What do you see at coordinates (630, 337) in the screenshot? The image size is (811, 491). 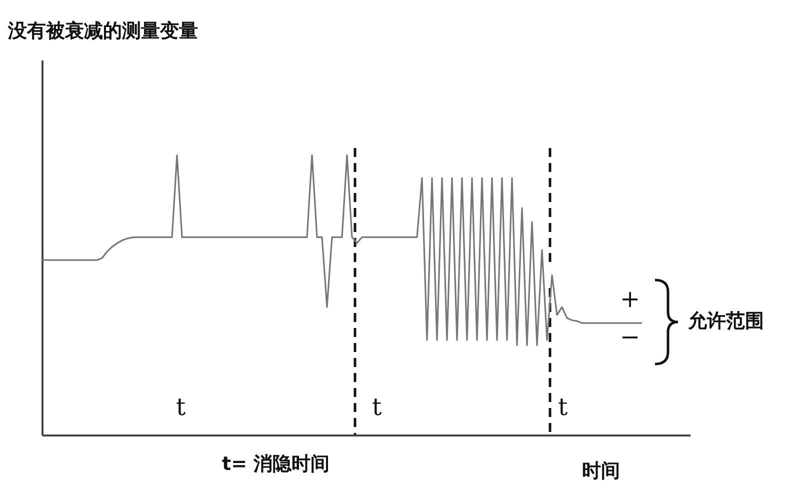 I see `annotation: −` at bounding box center [630, 337].